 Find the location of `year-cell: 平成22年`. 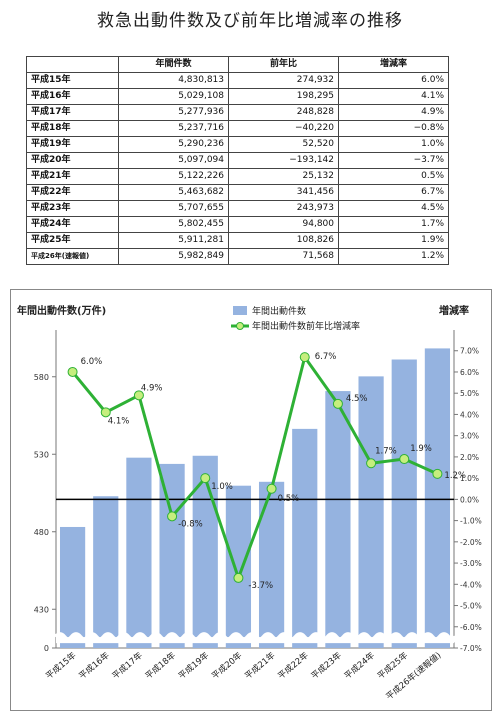

year-cell: 平成22年 is located at coordinates (72, 192).